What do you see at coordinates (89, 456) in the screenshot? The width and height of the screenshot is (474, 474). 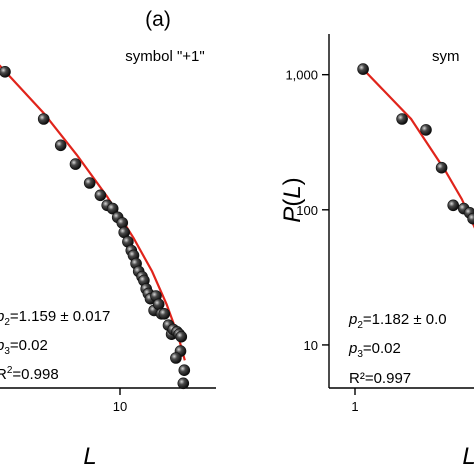 I see `panel-a-x-axis-label: L` at bounding box center [89, 456].